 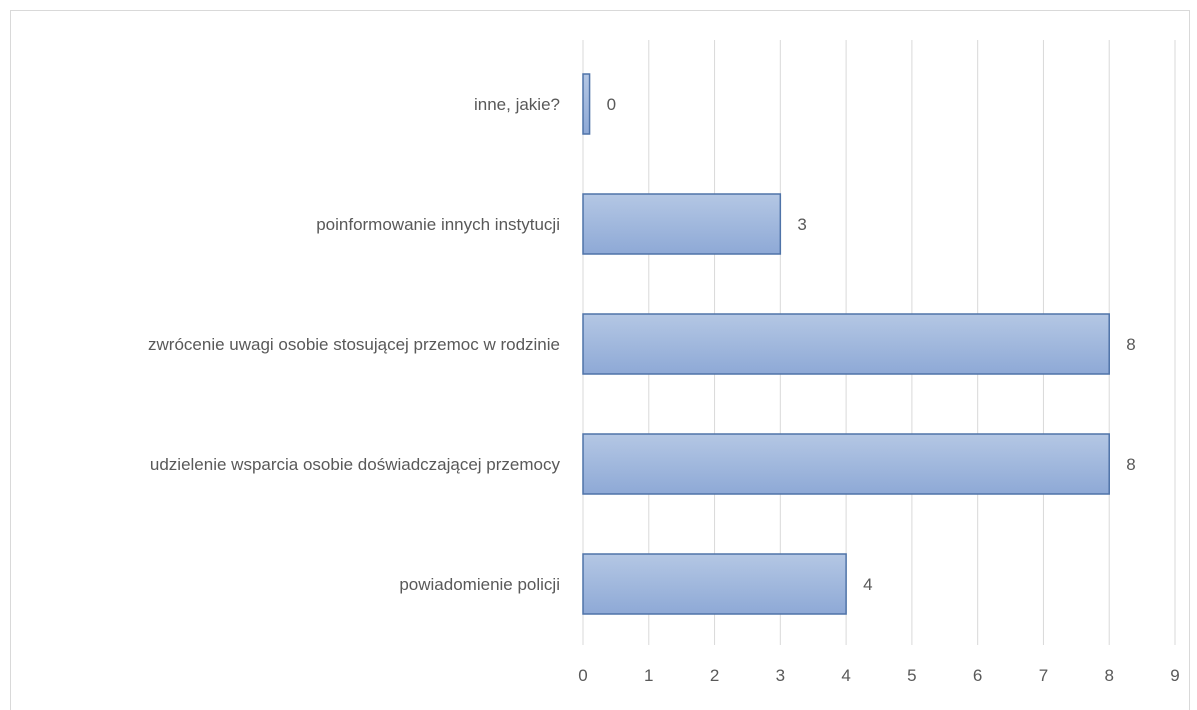 I want to click on category-label: powiadomienie policji, so click(x=479, y=584).